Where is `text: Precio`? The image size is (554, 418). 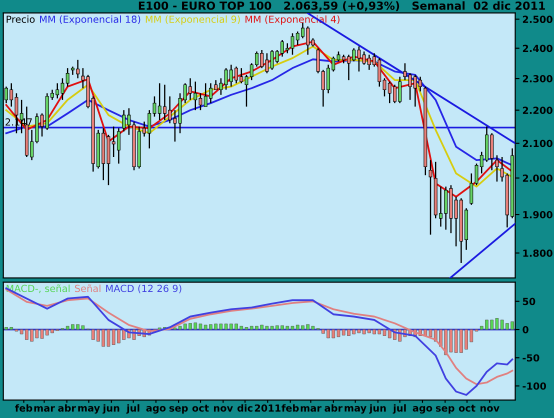 text: Precio is located at coordinates (20, 19).